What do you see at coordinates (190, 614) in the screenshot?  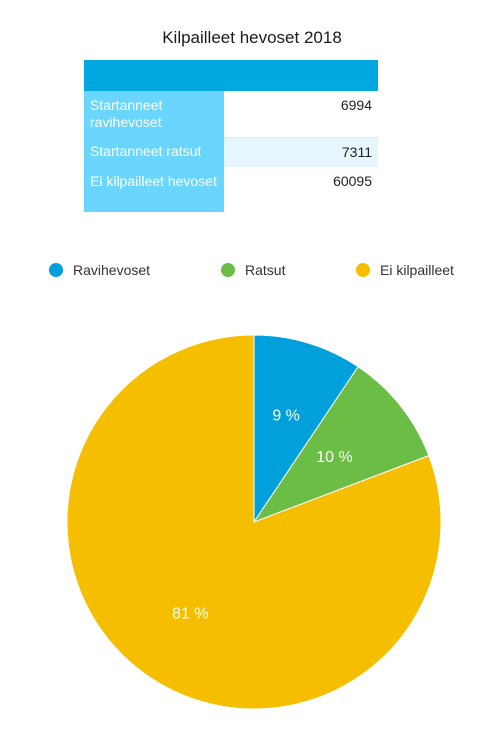 I see `slice-data-label: 81 %` at bounding box center [190, 614].